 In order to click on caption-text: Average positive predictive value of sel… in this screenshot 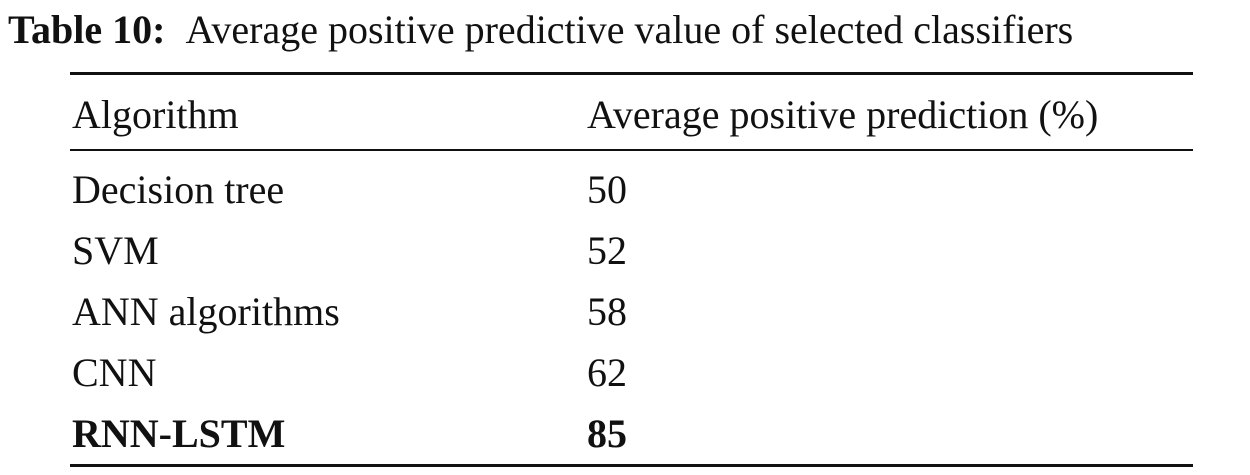, I will do `click(629, 29)`.